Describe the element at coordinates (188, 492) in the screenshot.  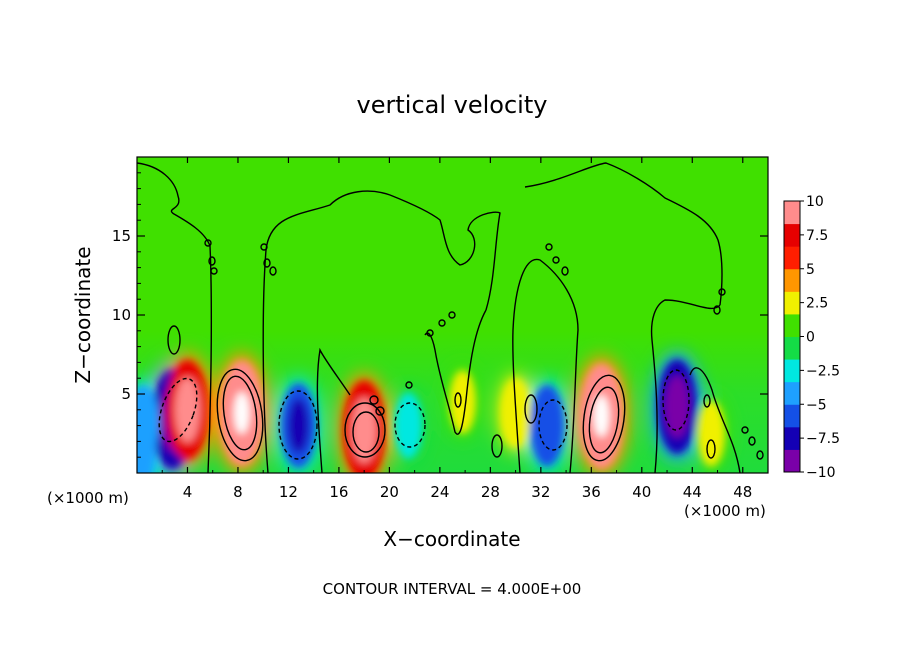
I see `x-tick-label: 4` at that location.